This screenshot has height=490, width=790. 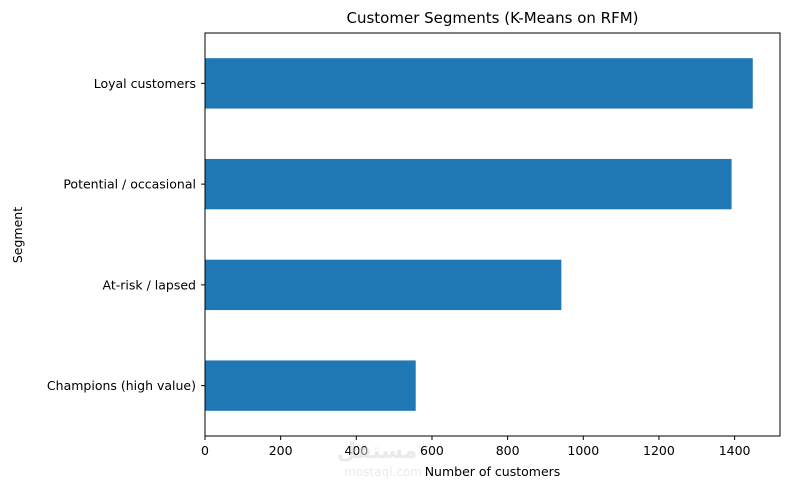 I want to click on y-tick-label-1: At-risk / lapsed, so click(x=149, y=284).